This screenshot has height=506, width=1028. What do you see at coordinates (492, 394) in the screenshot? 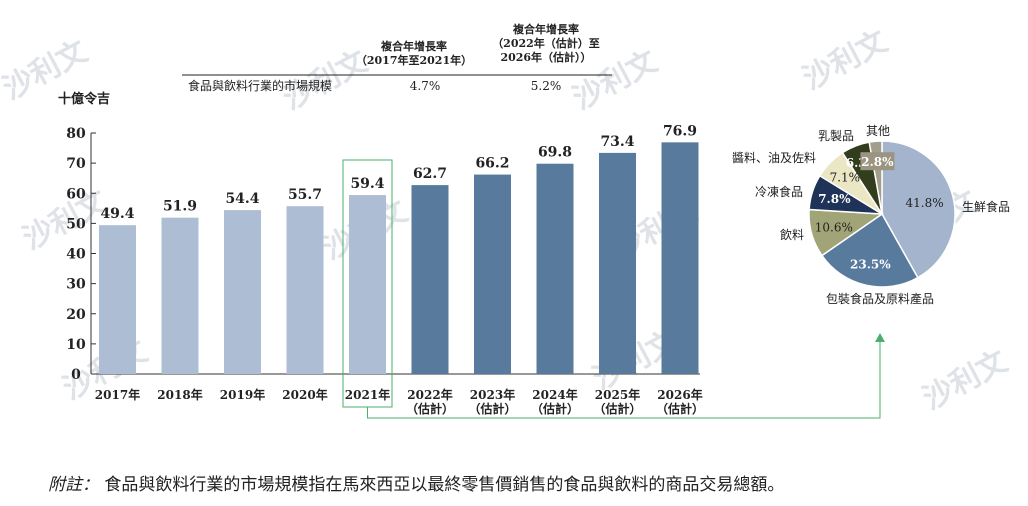
I see `x-tick-line: 2023年` at bounding box center [492, 394].